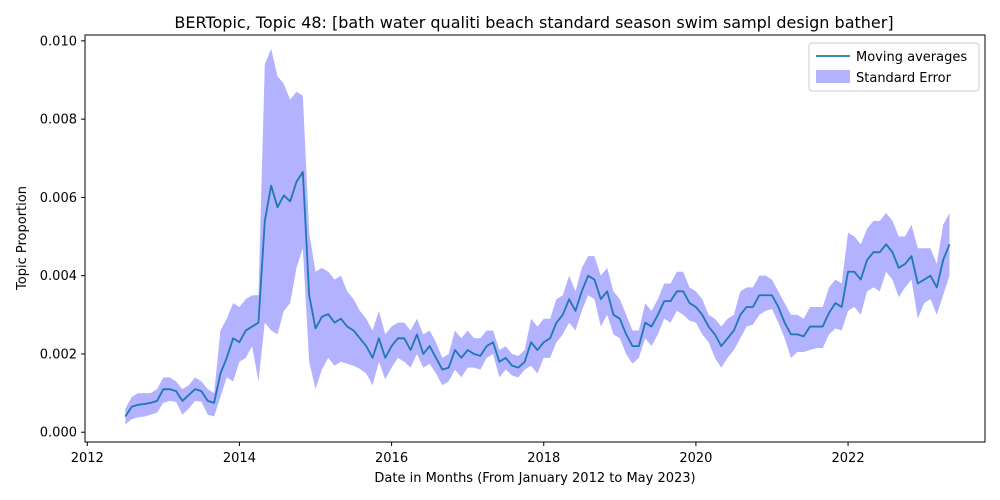  Describe the element at coordinates (58, 41) in the screenshot. I see `y-tick-label: 0.010` at that location.